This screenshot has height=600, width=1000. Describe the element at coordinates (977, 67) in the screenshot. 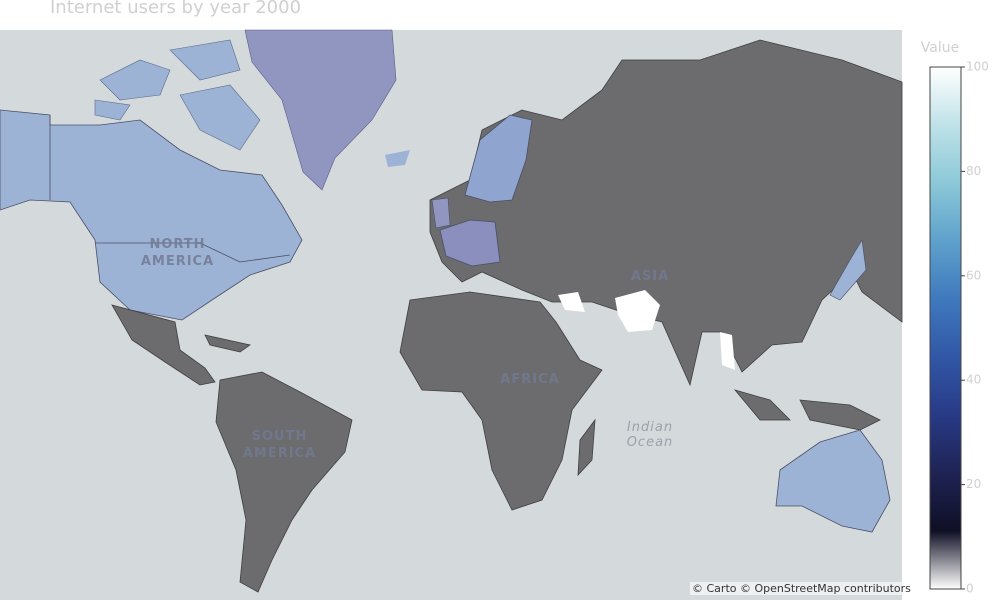

I see `colorbar-tick-label: 100` at that location.